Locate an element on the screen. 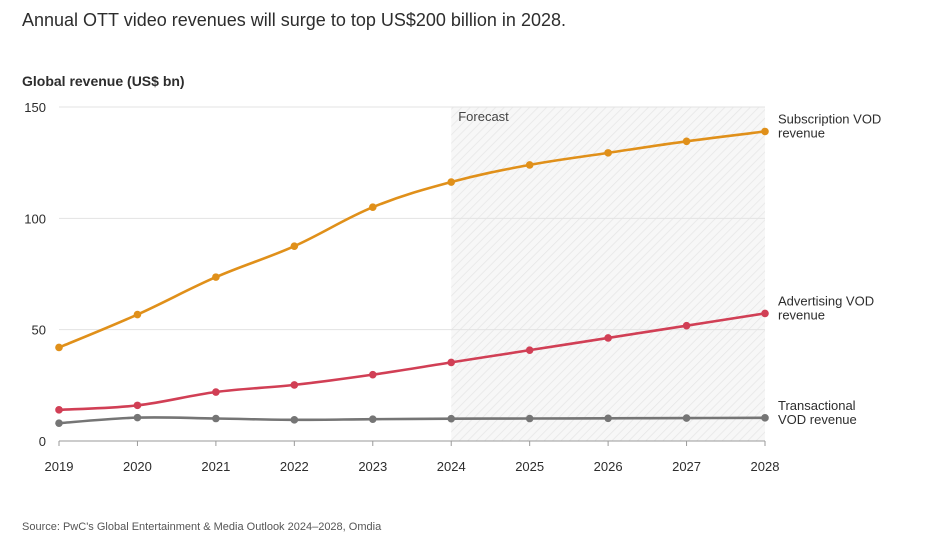  series-label: Advertising VOD revenue is located at coordinates (826, 307).